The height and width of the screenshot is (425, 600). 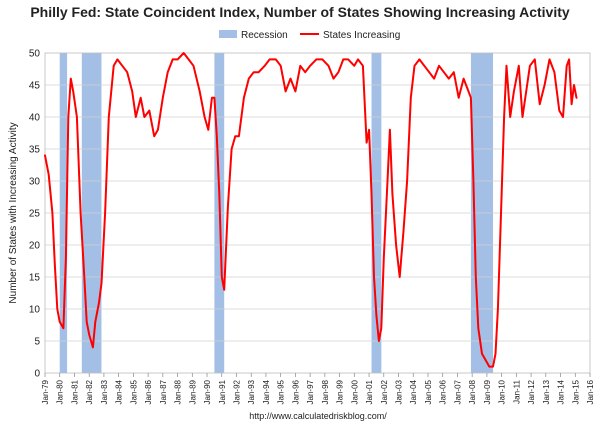 What do you see at coordinates (35, 150) in the screenshot?
I see `y-tick-label: 35` at bounding box center [35, 150].